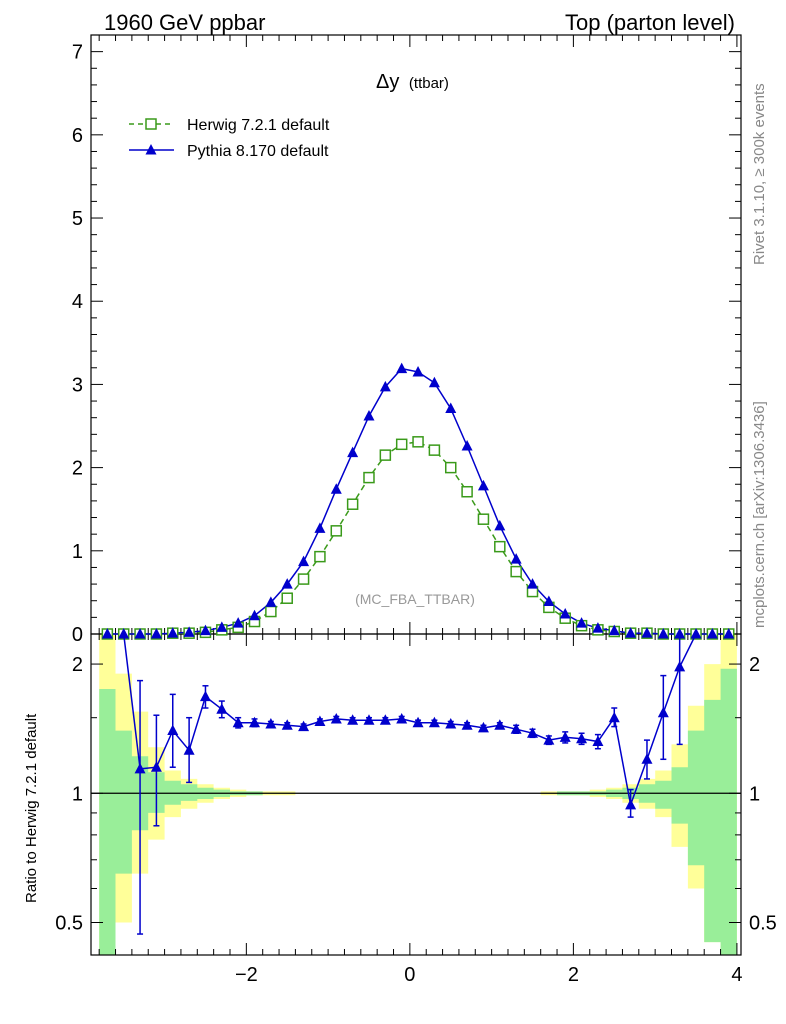  I want to click on ratio-xtick-label: 4, so click(736, 975).